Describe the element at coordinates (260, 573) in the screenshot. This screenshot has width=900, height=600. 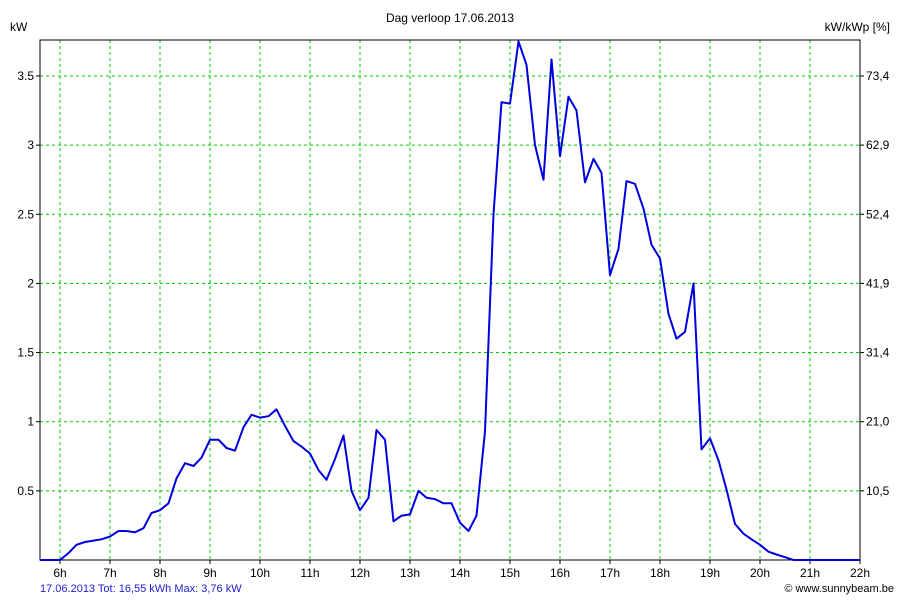
I see `x-tick-label: 10h` at that location.